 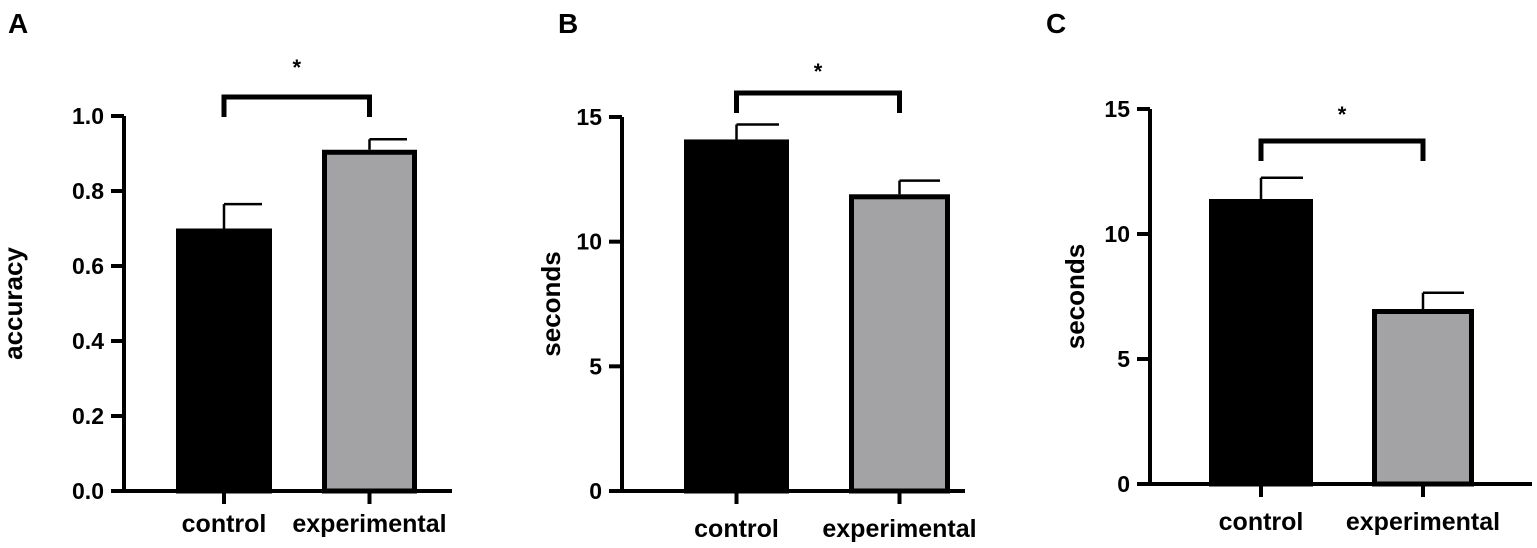 What do you see at coordinates (88, 191) in the screenshot?
I see `y-tick-label: 0.8` at bounding box center [88, 191].